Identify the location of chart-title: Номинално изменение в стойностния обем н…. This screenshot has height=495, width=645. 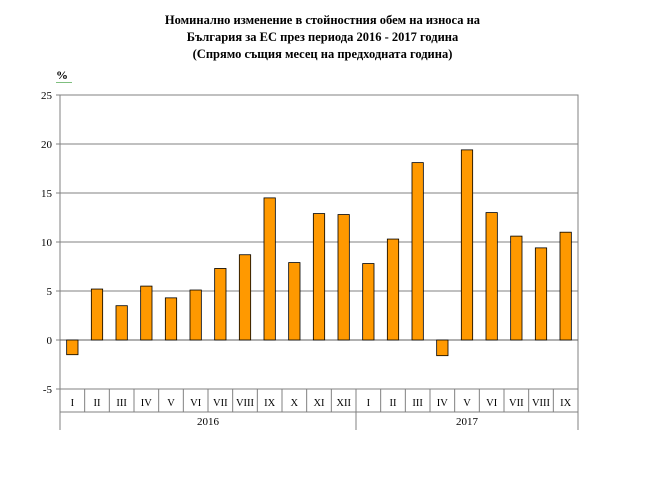
(322, 37).